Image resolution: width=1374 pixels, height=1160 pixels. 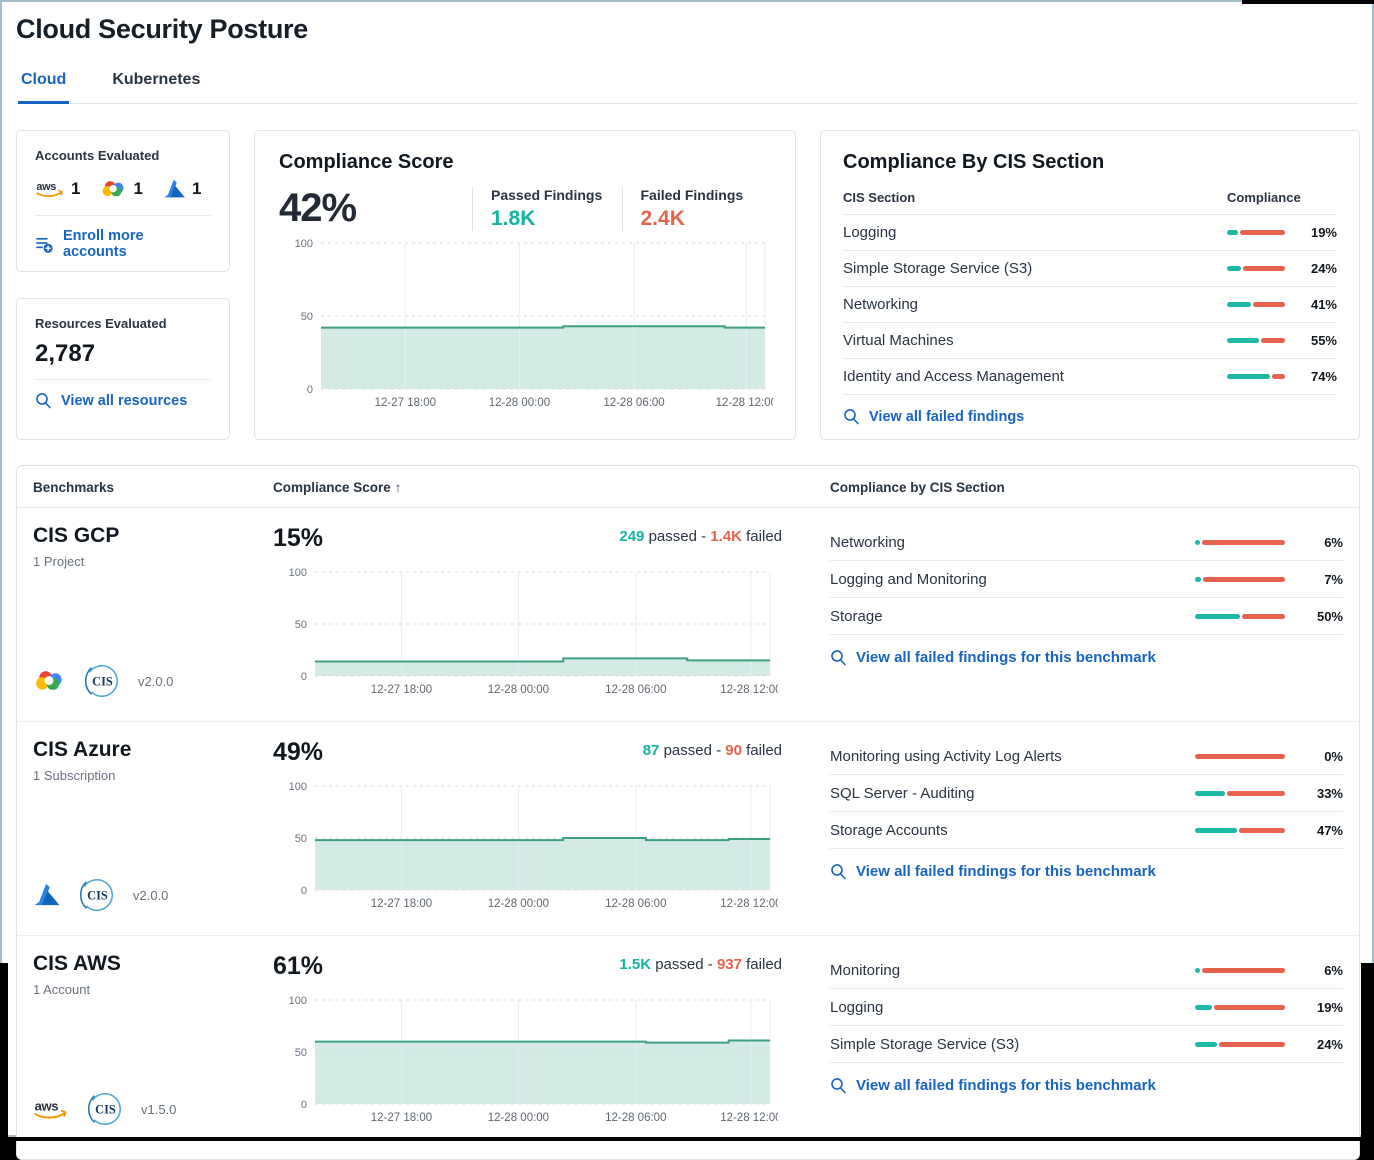 I want to click on benchmark-scope: 1 Project, so click(x=59, y=561).